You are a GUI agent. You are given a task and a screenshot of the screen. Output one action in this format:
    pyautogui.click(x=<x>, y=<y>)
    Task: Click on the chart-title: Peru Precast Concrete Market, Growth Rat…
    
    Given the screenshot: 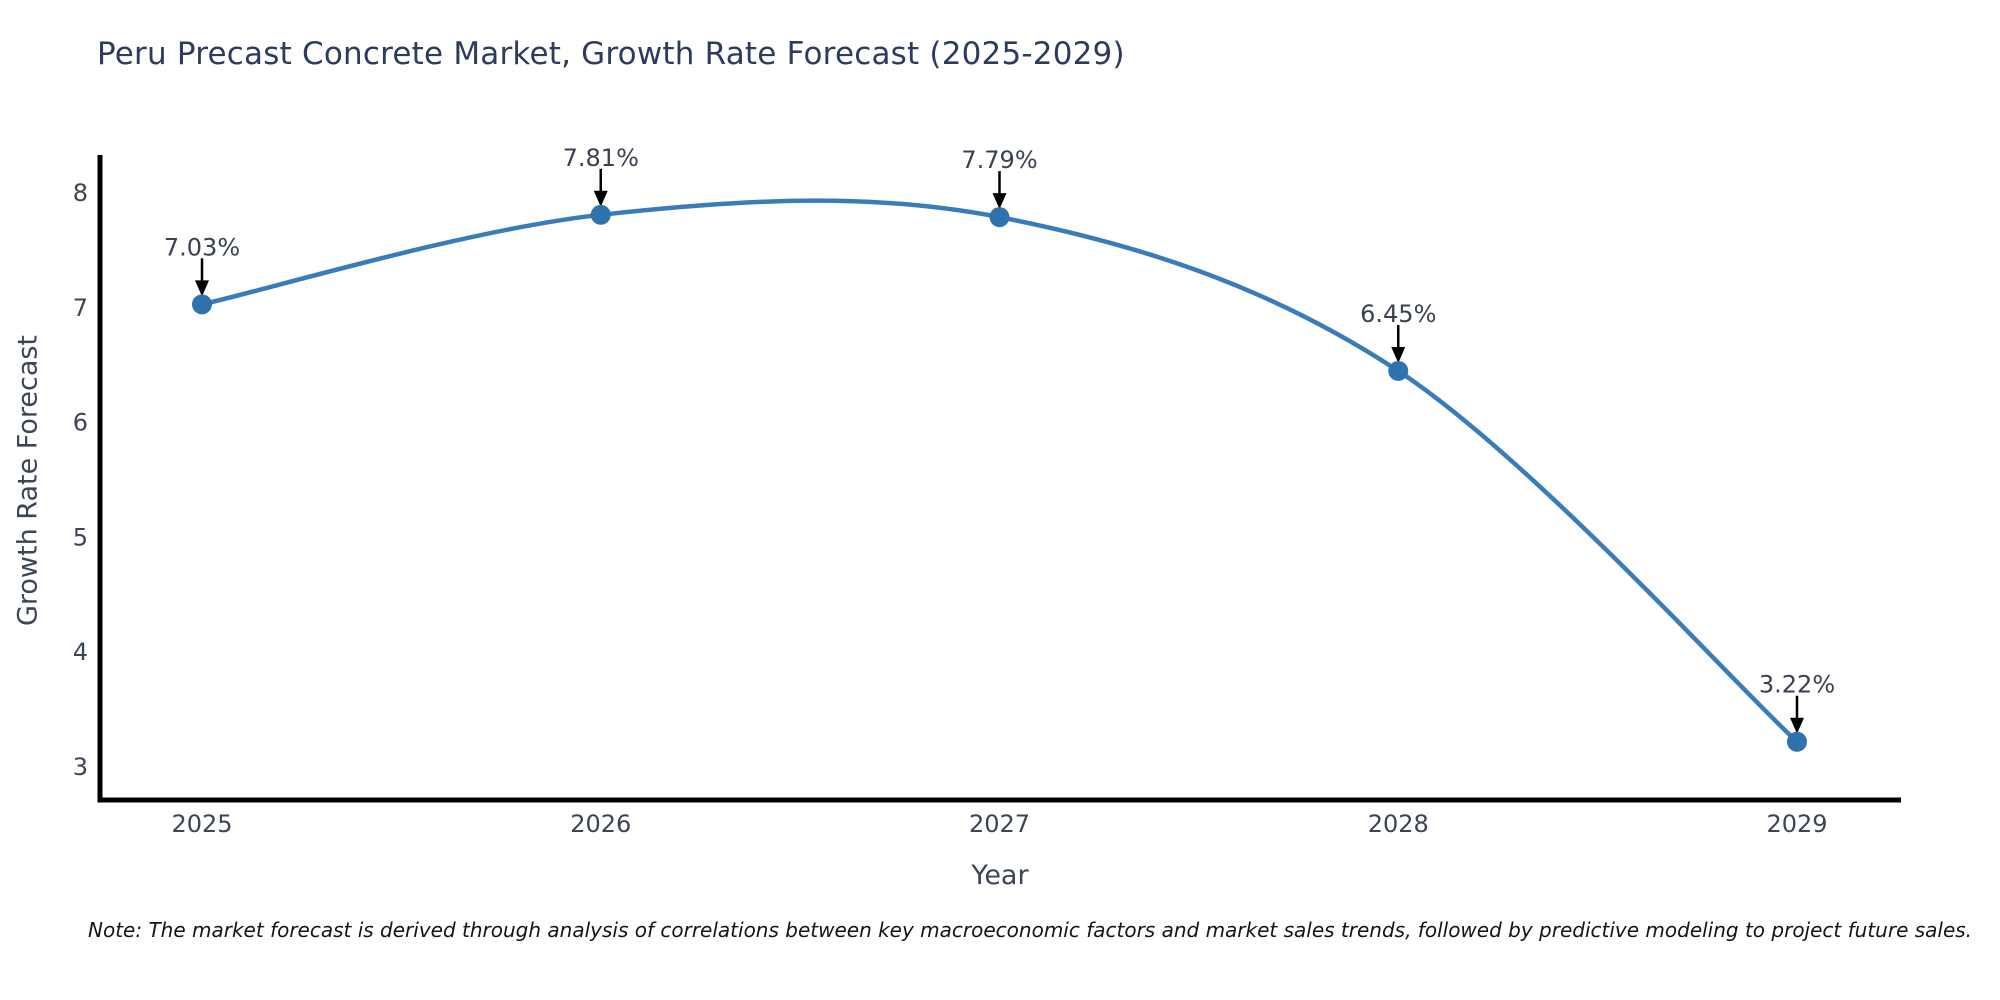 What is the action you would take?
    pyautogui.click(x=611, y=54)
    